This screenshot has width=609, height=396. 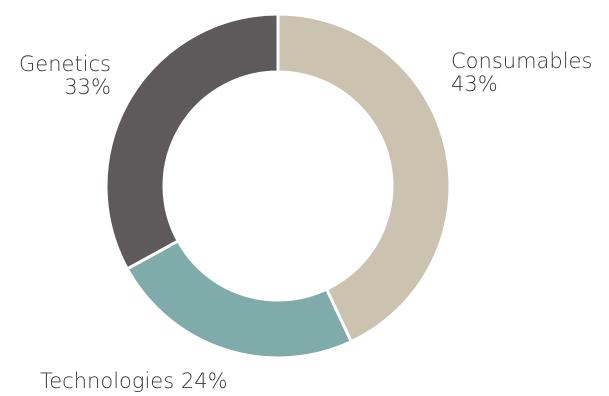 I want to click on label-technologies: Technologies 24%, so click(x=134, y=381).